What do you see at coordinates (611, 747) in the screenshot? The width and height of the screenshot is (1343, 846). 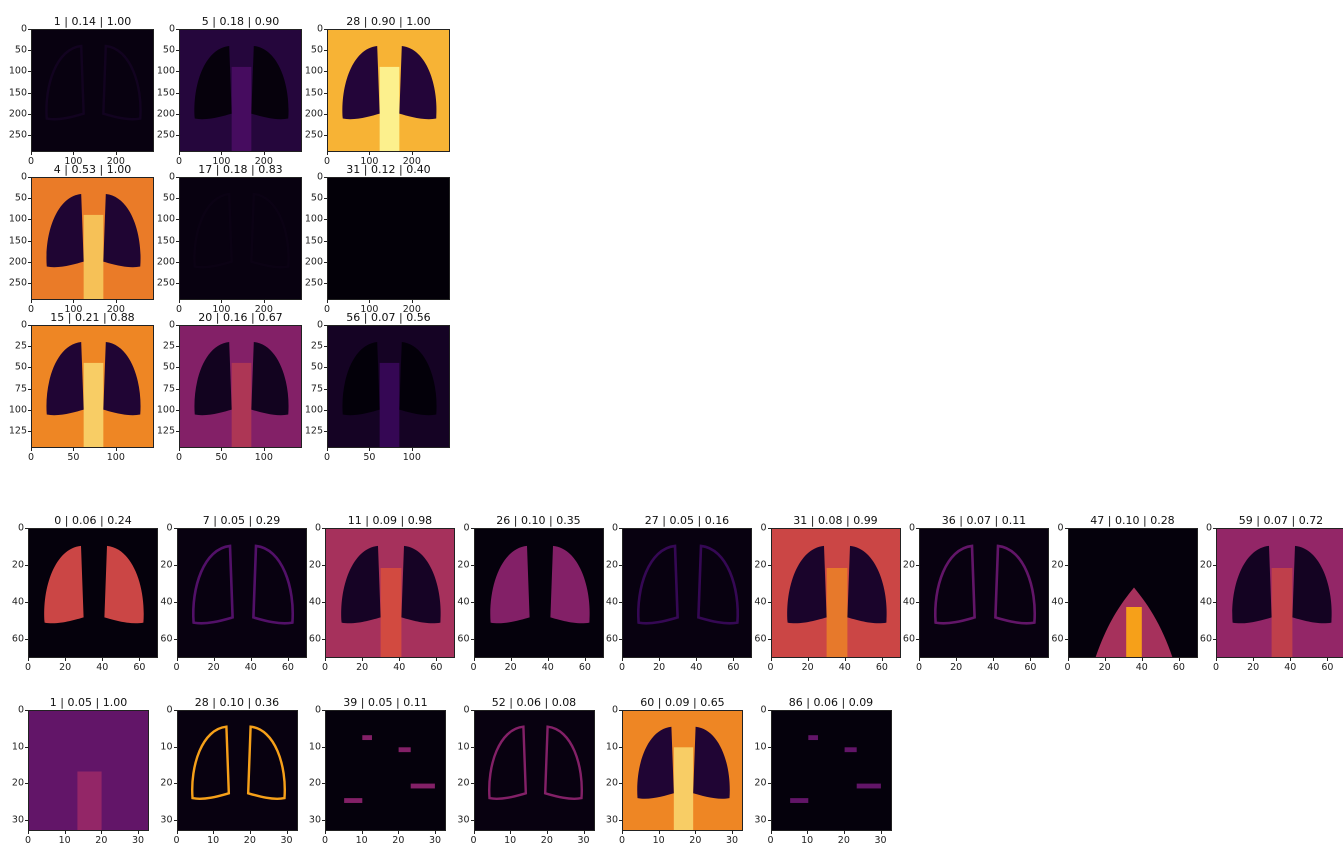 I see `y-tick-label: 10` at bounding box center [611, 747].